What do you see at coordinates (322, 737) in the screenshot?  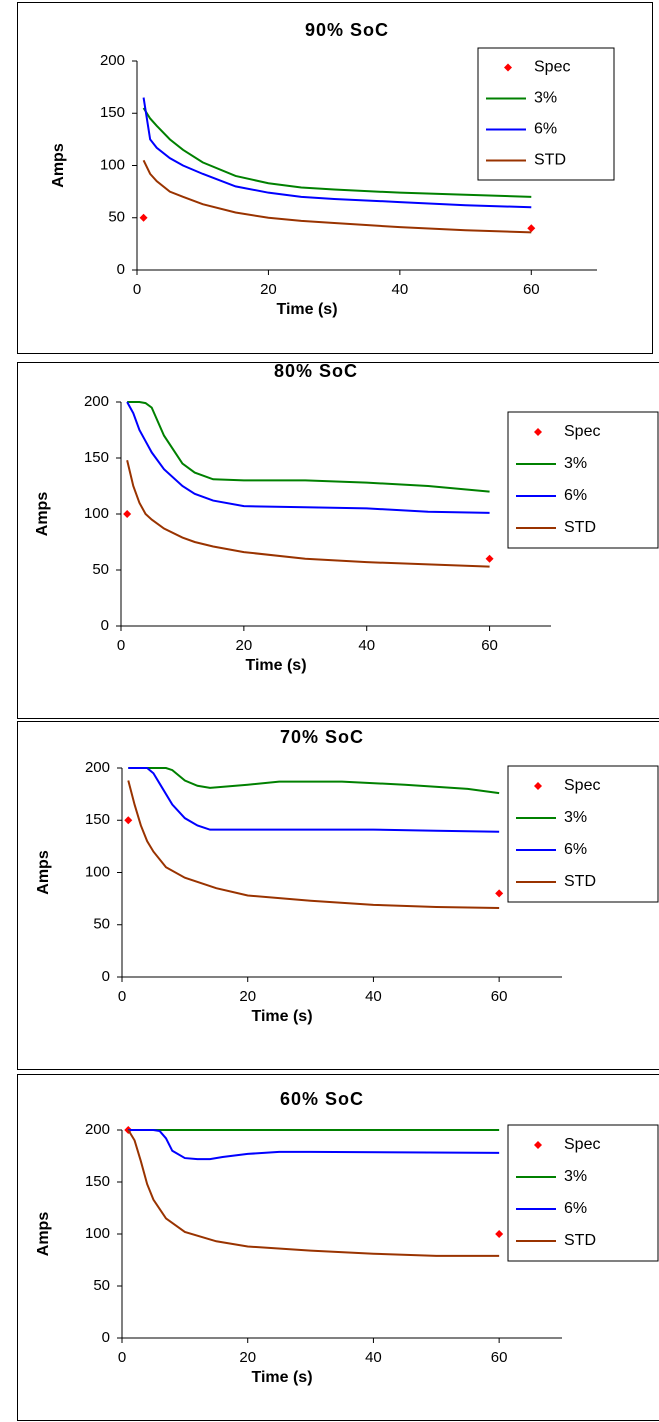 I see `chart-title: 70% SoC` at bounding box center [322, 737].